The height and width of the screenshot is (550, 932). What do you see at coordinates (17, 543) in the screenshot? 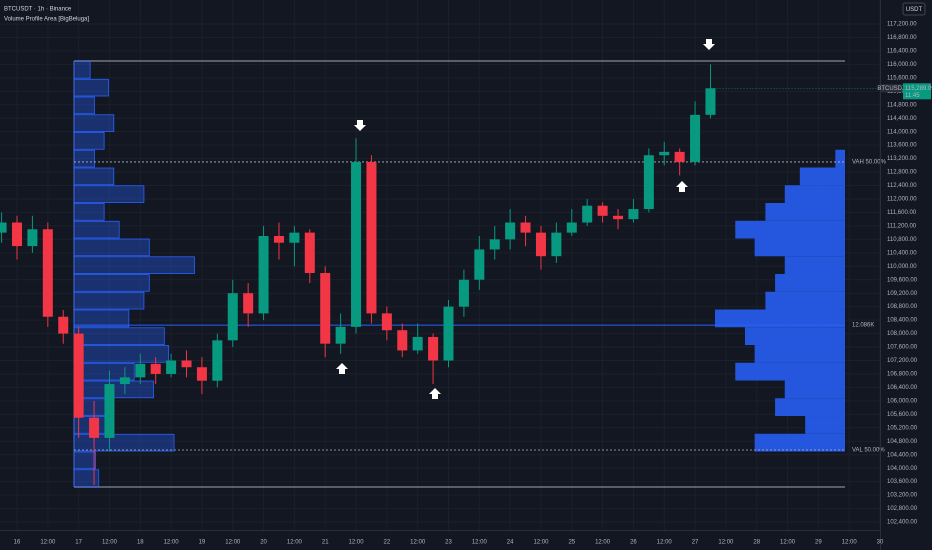
I see `x-tick-label: 16` at bounding box center [17, 543].